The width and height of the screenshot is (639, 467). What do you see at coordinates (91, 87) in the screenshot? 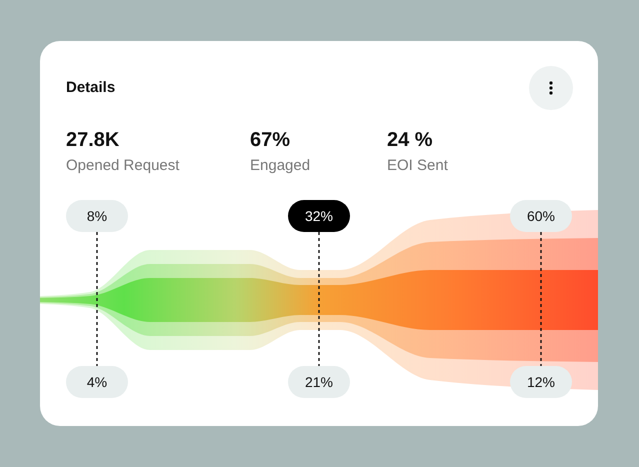
I see `text: Details` at bounding box center [91, 87].